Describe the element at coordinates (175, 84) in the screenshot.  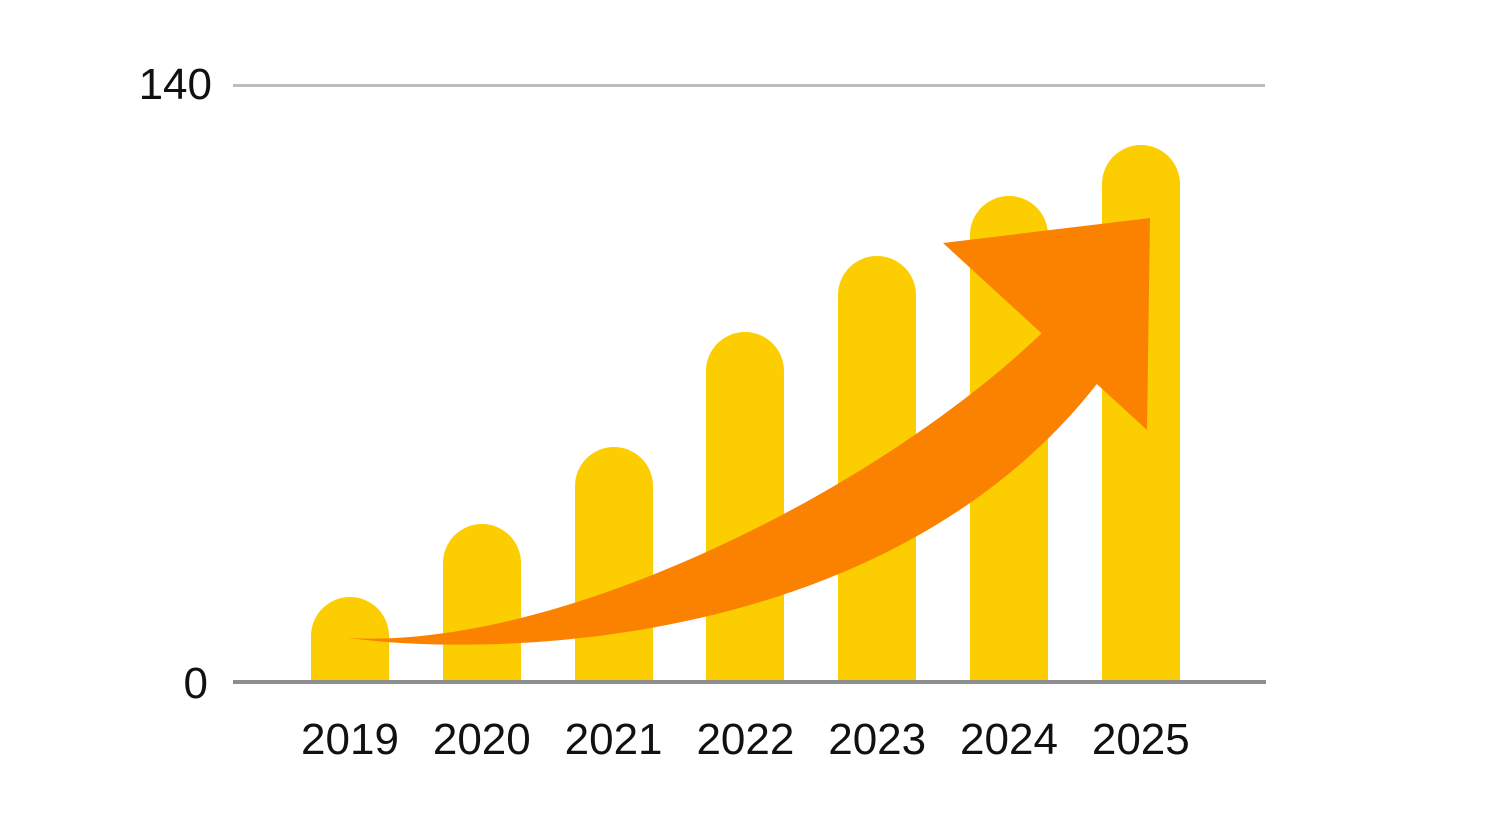
I see `y-tick-label-140: 140` at that location.